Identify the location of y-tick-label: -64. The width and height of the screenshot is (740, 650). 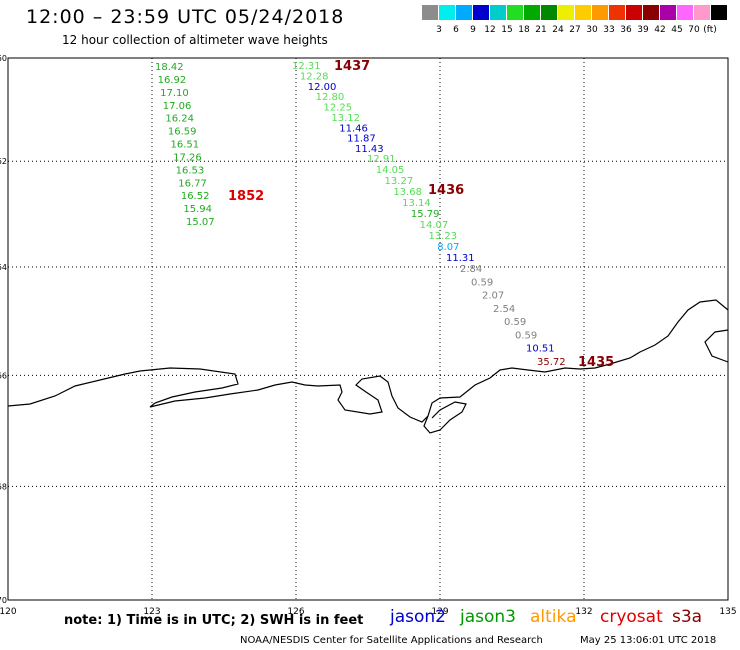
(3, 267).